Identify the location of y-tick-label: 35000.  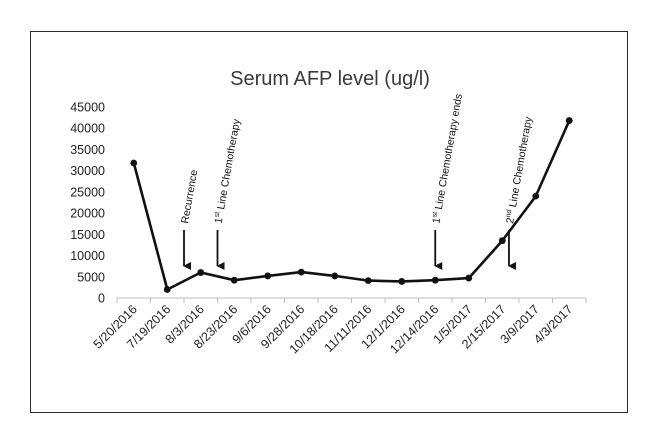
(87, 150).